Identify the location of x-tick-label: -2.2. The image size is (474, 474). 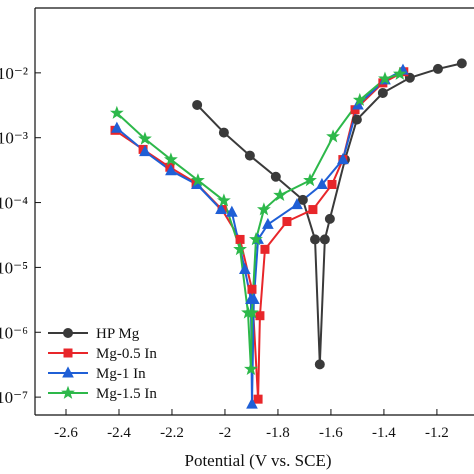
(172, 433).